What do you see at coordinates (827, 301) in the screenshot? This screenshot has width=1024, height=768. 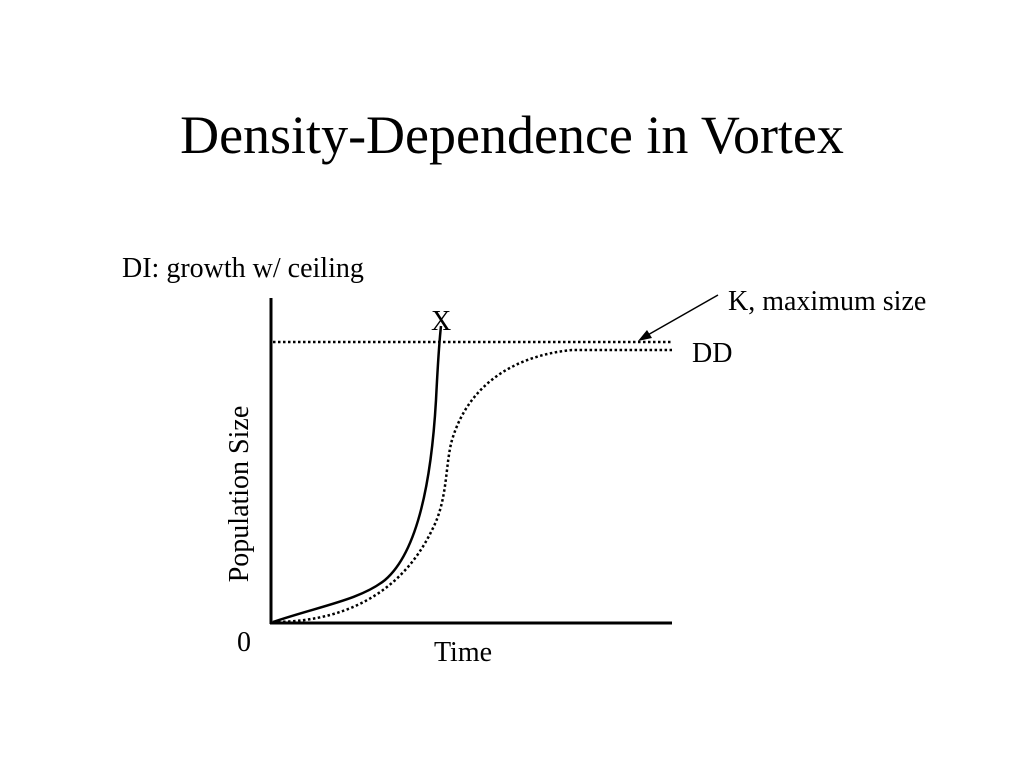 I see `k-label: K, maximum size` at bounding box center [827, 301].